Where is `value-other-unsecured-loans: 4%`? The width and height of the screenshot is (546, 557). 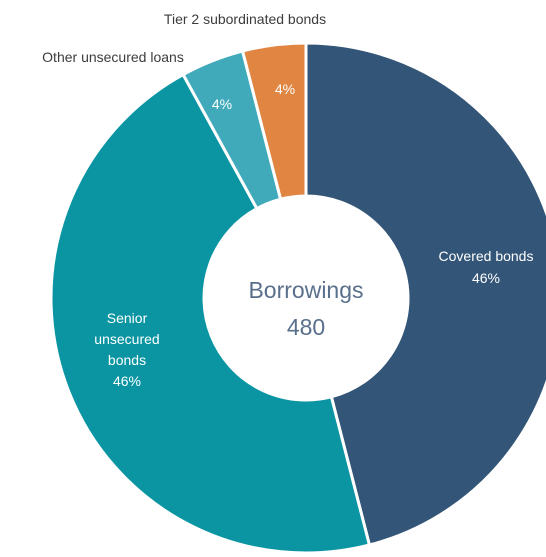 value-other-unsecured-loans: 4% is located at coordinates (222, 104).